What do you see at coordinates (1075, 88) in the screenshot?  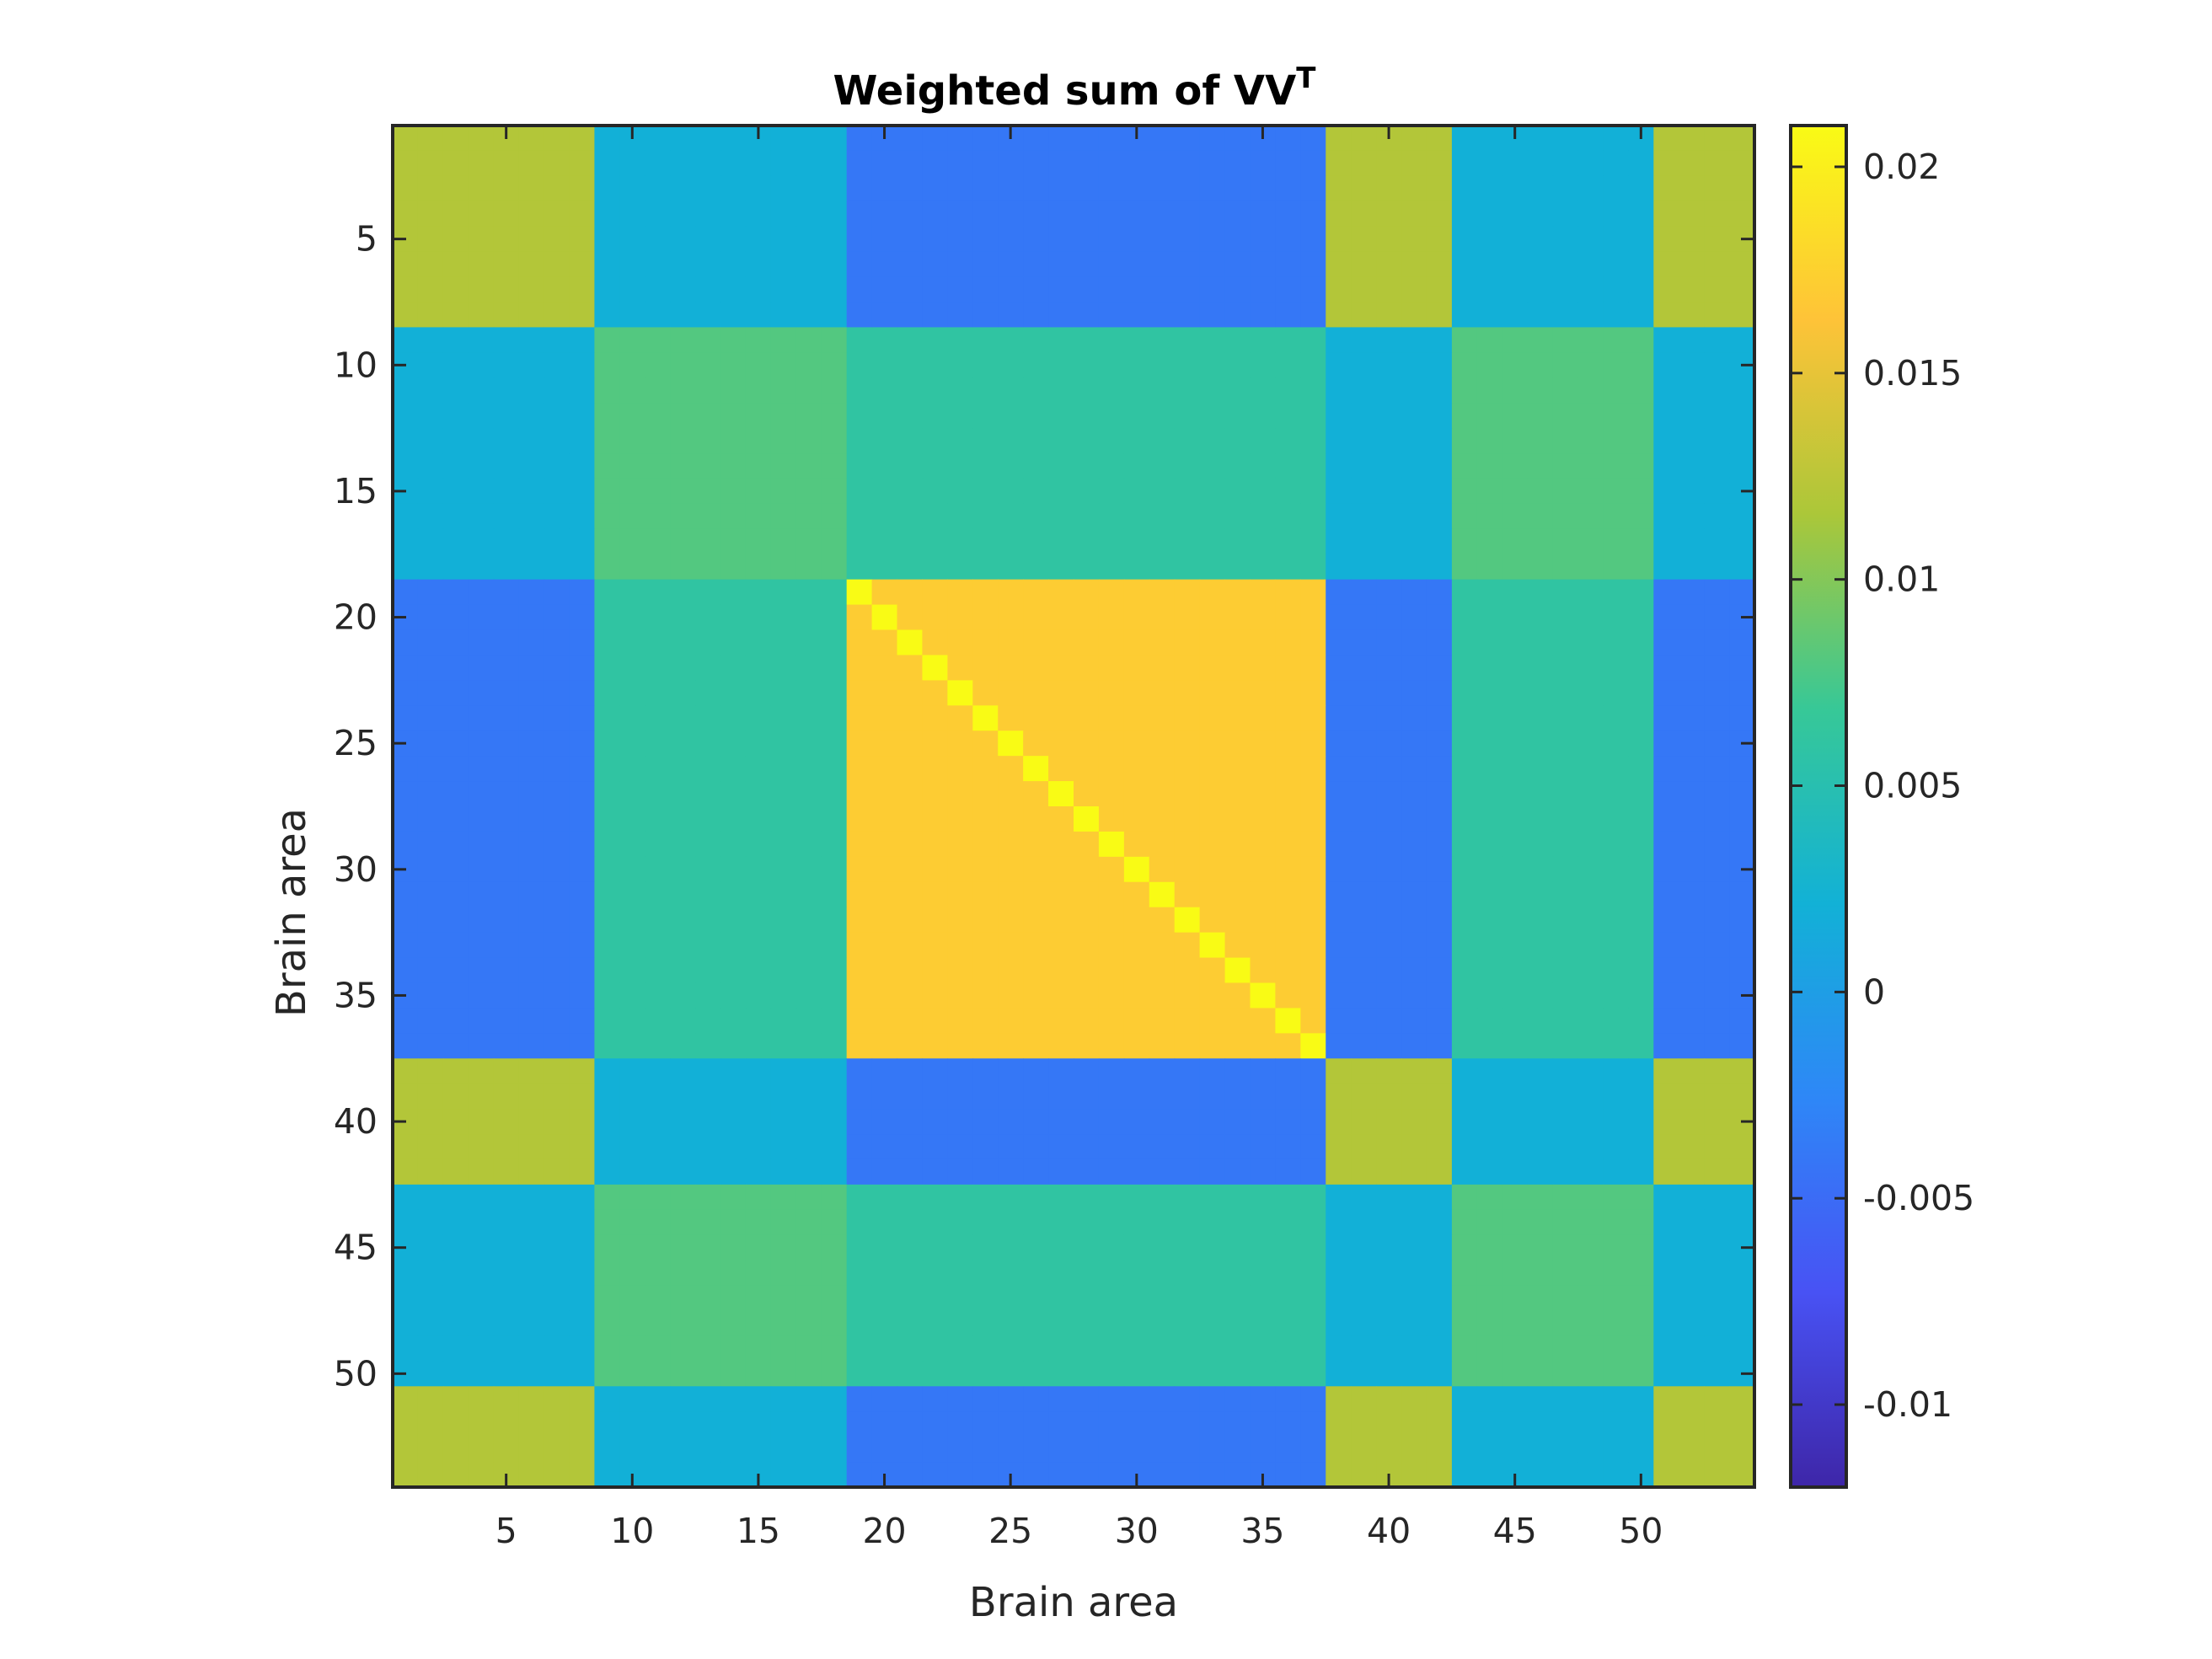 I see `chart-title: Weighted sum of VVT` at bounding box center [1075, 88].